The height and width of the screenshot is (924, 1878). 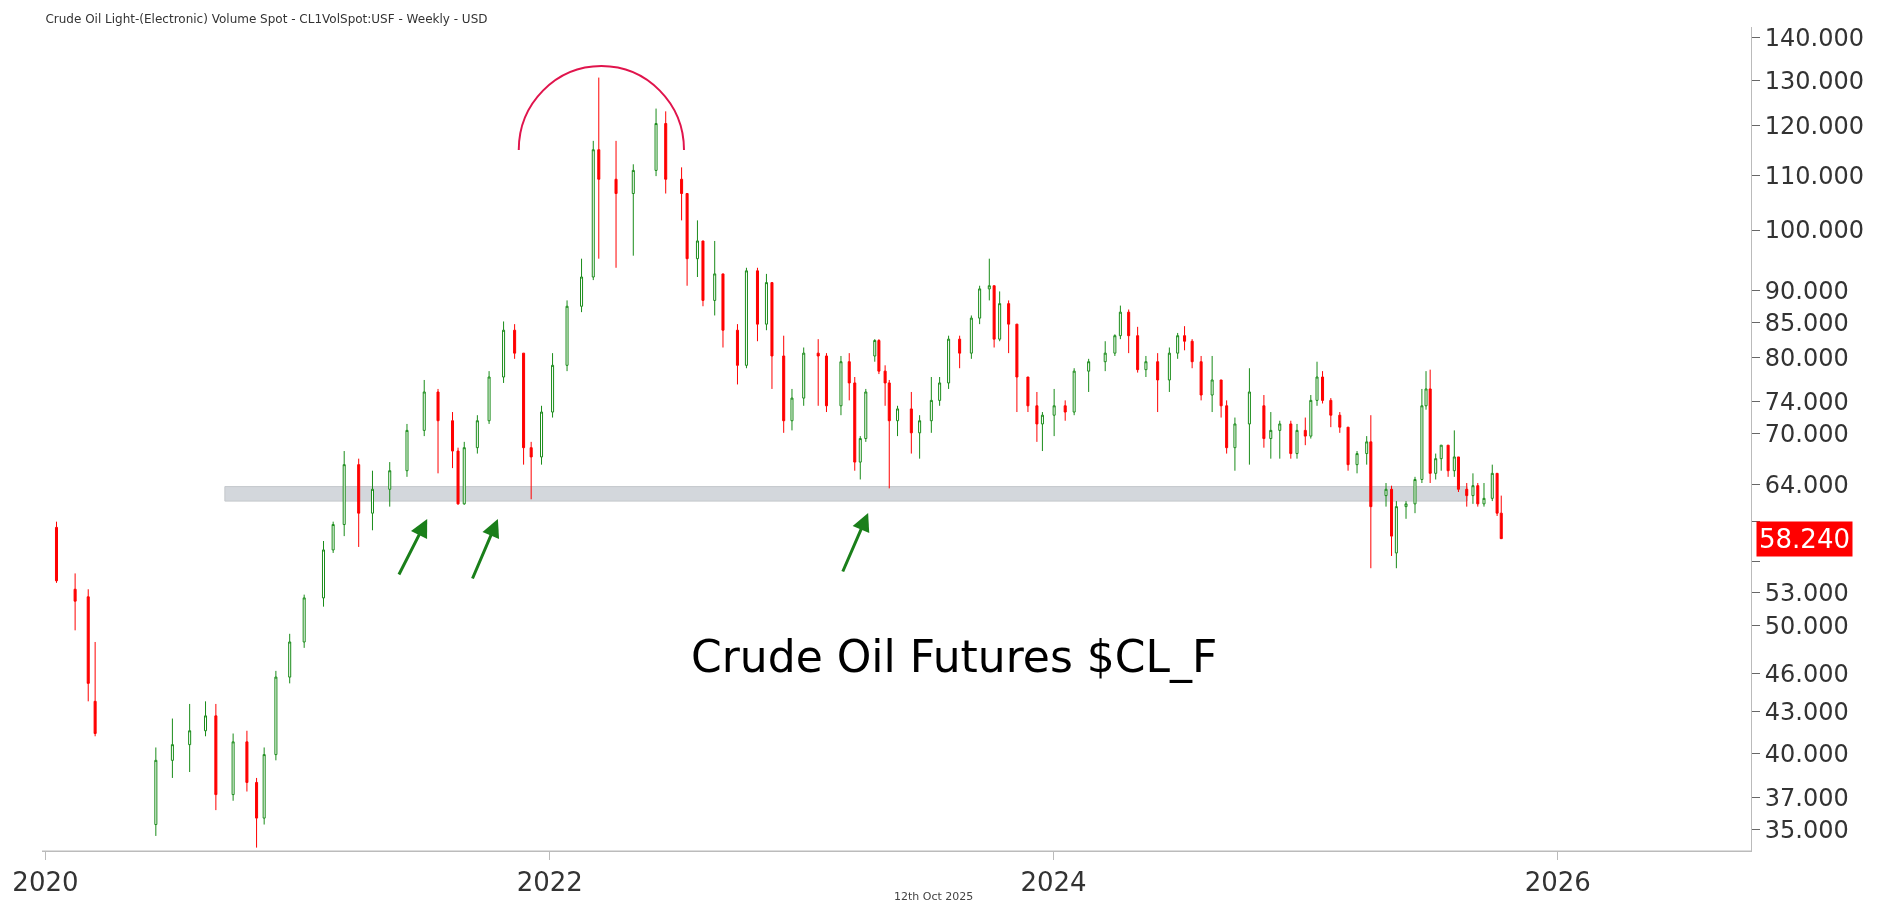 What do you see at coordinates (1804, 539) in the screenshot?
I see `text: 58.240` at bounding box center [1804, 539].